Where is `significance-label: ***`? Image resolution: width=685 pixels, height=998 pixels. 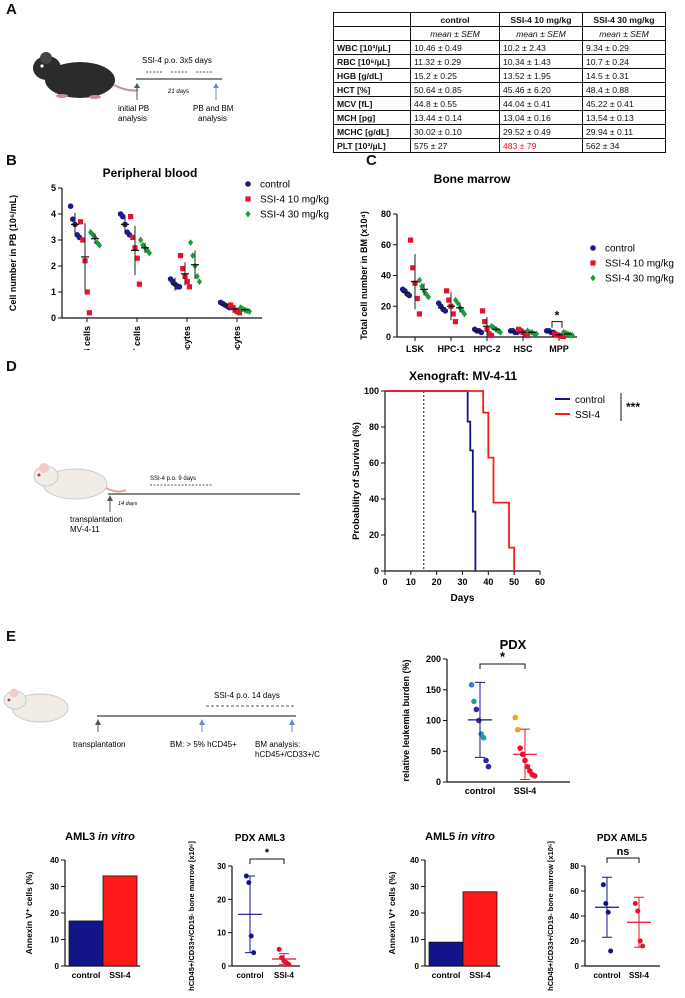 significance-label: *** is located at coordinates (633, 407).